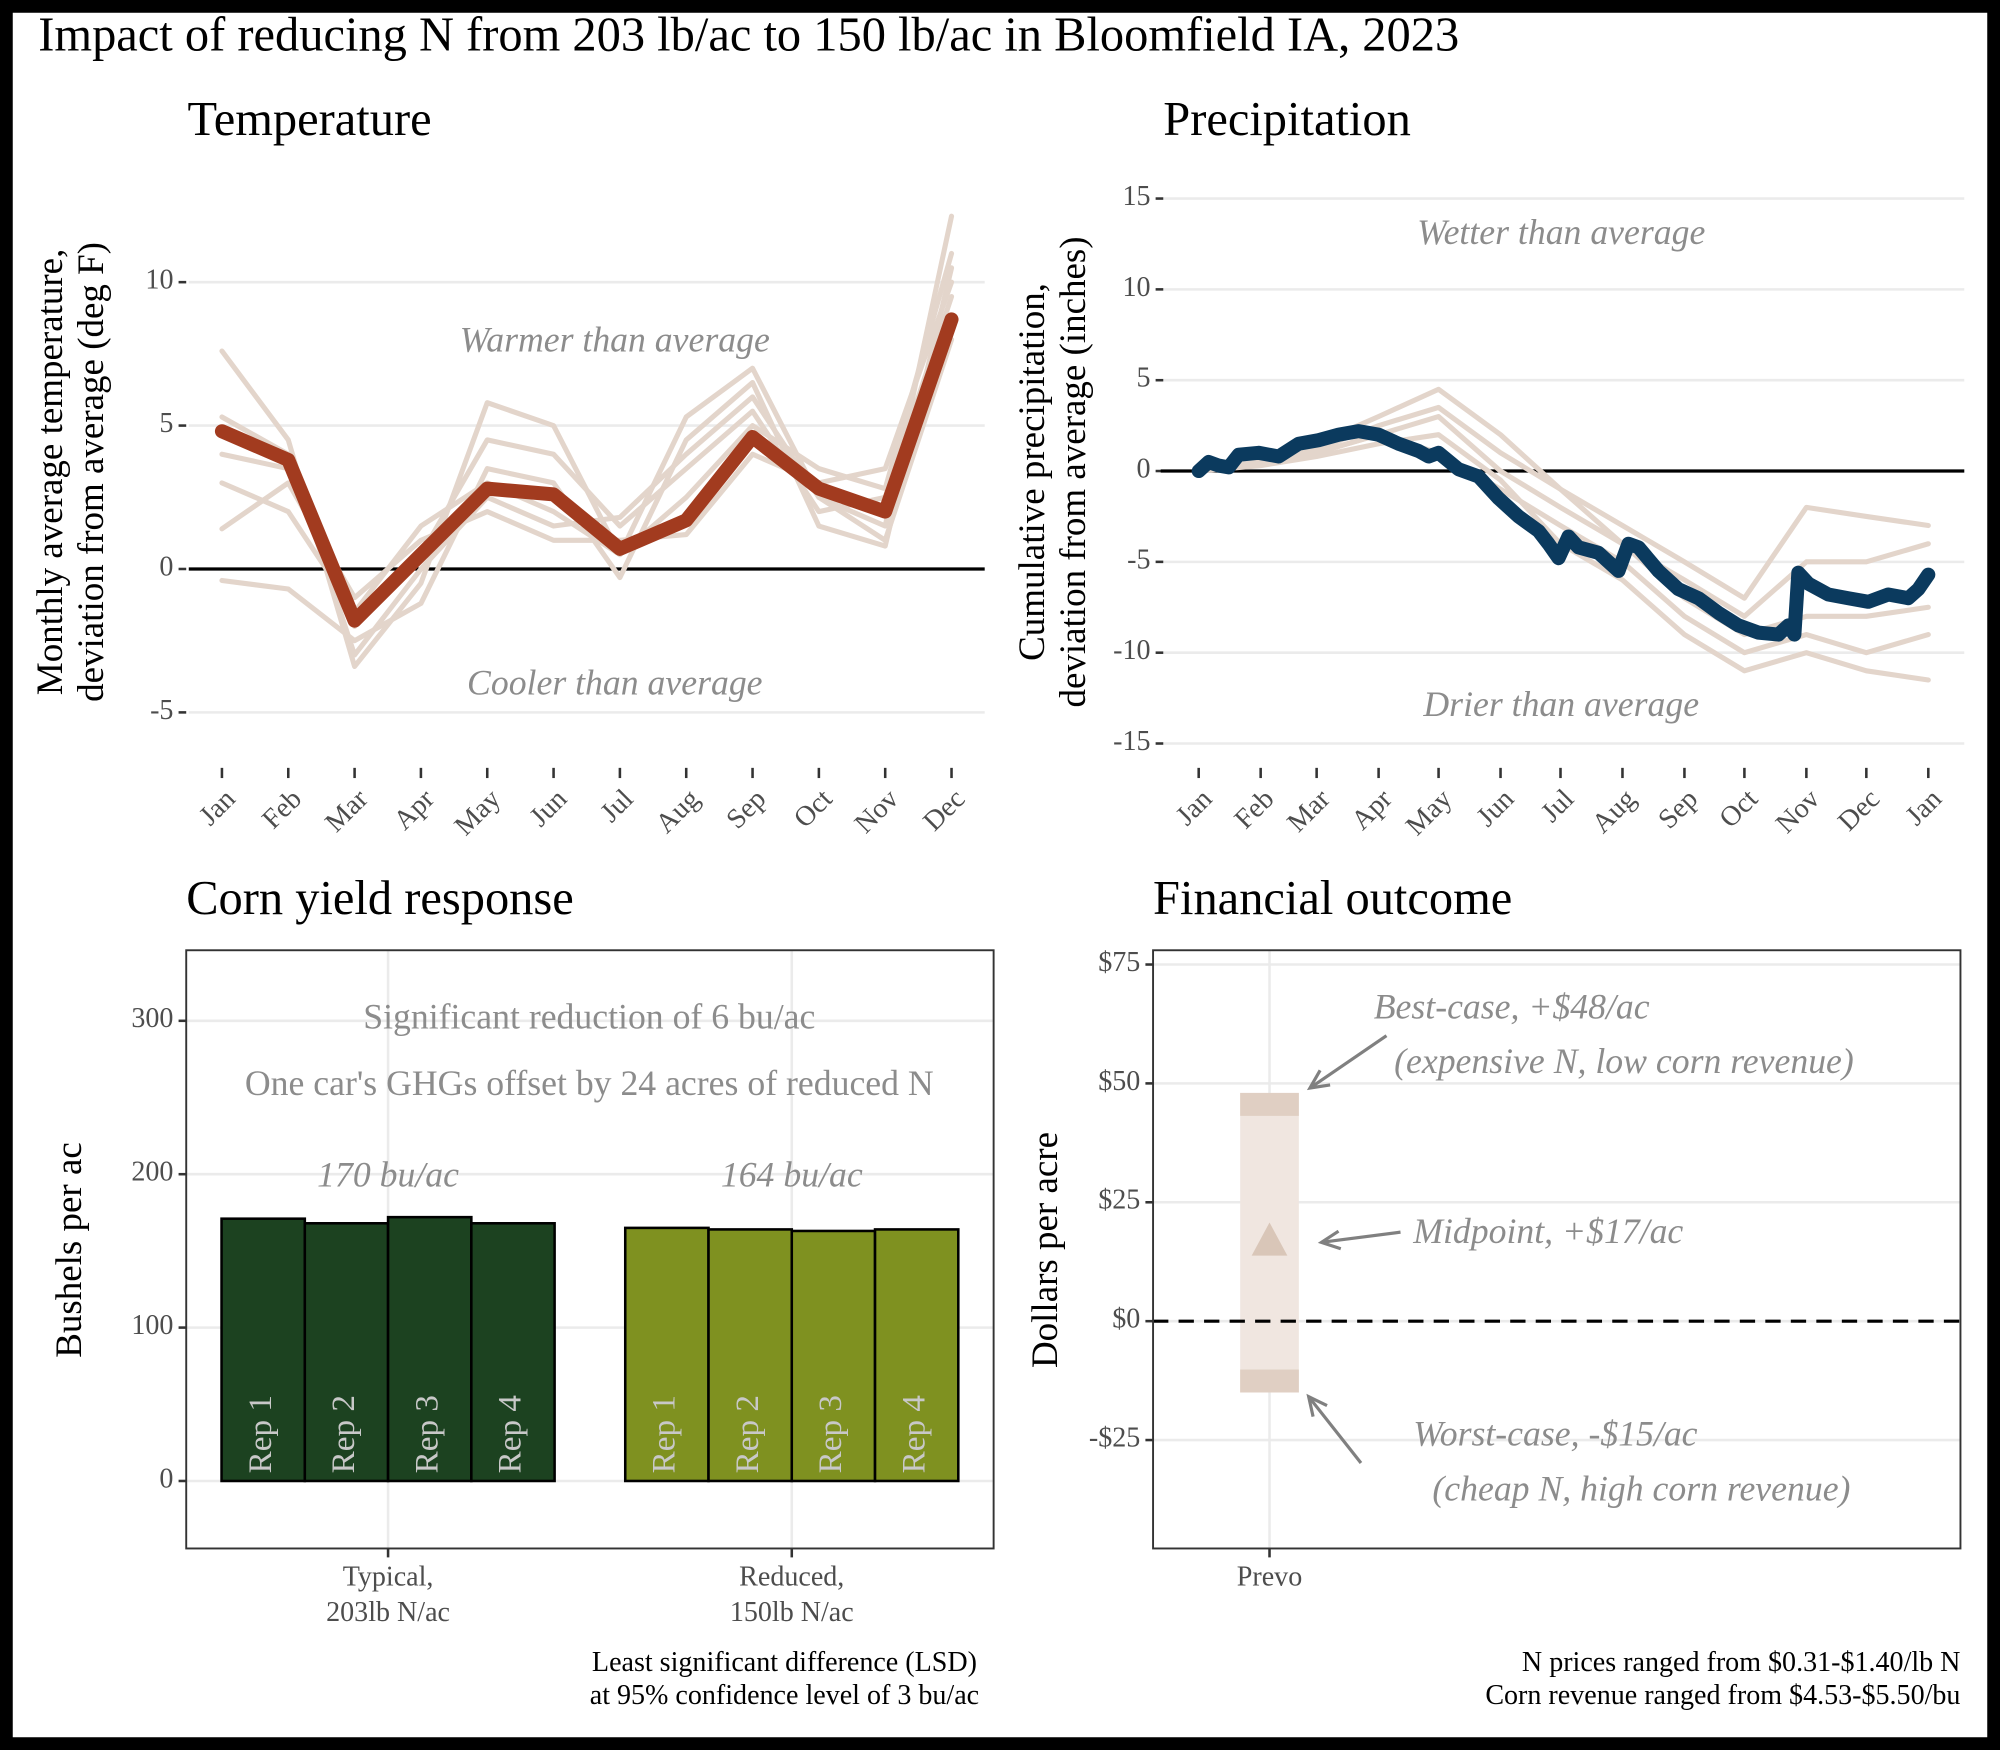 This screenshot has height=1750, width=2000. Describe the element at coordinates (388, 1577) in the screenshot. I see `x-tick-label: Typical,` at that location.